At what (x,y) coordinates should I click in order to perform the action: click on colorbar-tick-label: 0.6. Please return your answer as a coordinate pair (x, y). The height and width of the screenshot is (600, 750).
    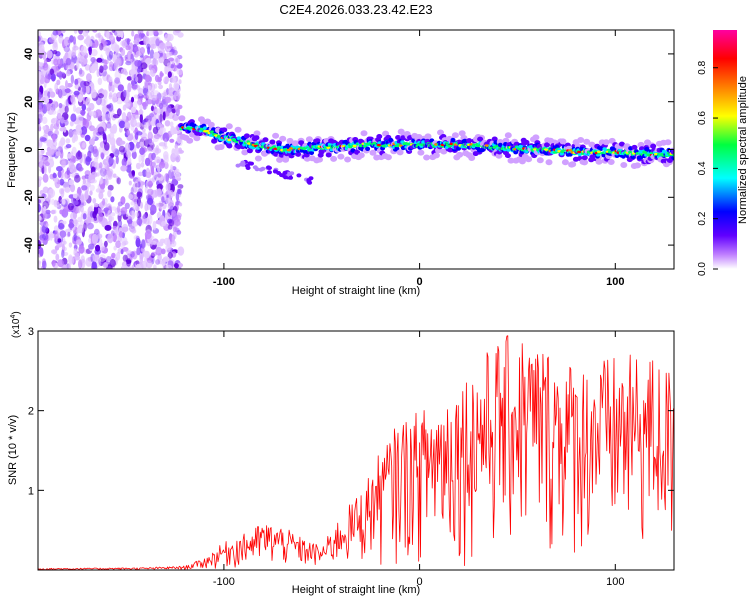
    Looking at the image, I should click on (702, 118).